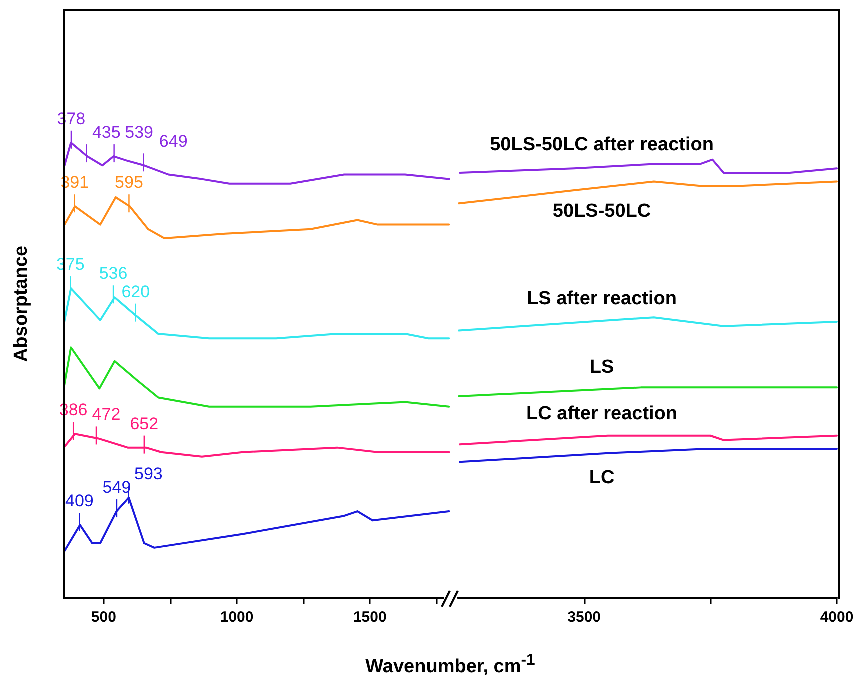 This screenshot has height=693, width=861. What do you see at coordinates (602, 211) in the screenshot?
I see `series-label: 50LS-50LC` at bounding box center [602, 211].